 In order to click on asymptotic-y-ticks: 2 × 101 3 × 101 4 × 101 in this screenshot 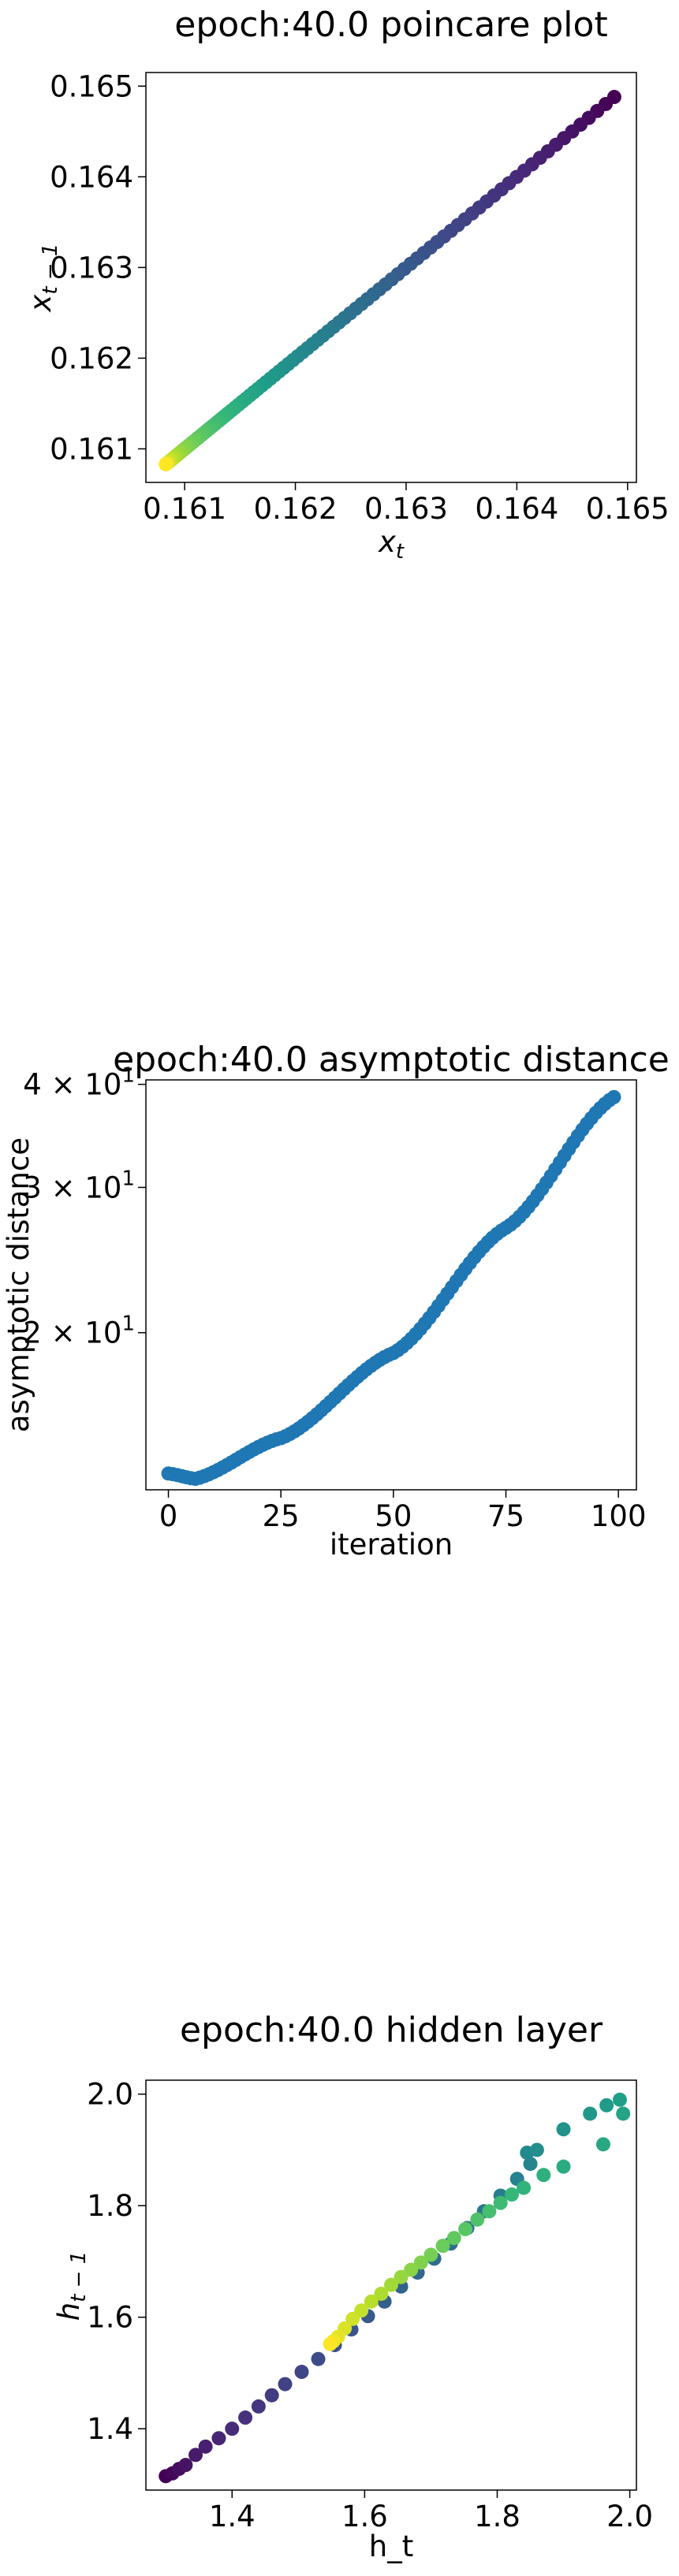, I will do `click(84, 1207)`.